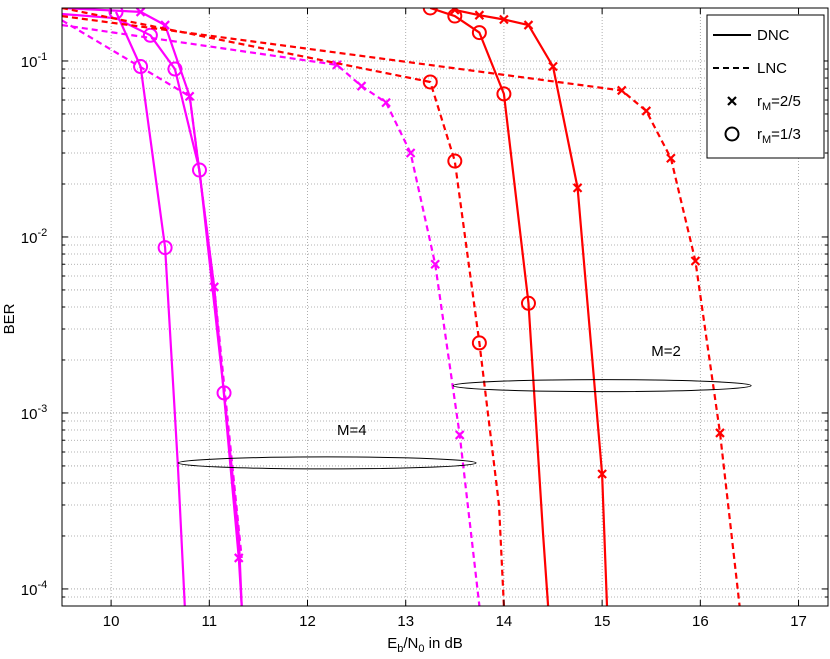 This screenshot has width=830, height=659. I want to click on legend-swatch-circle, so click(732, 134).